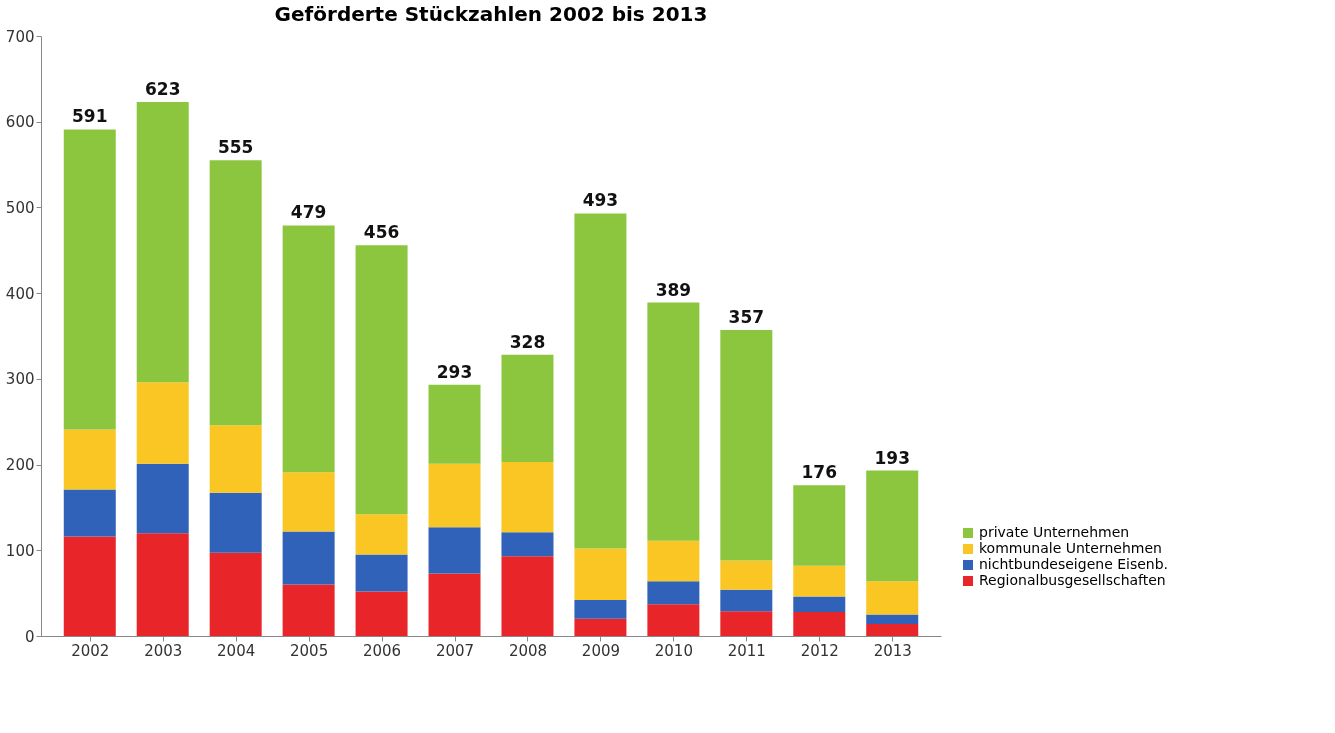 The height and width of the screenshot is (733, 1335). What do you see at coordinates (382, 650) in the screenshot?
I see `x-tick-label: 2006` at bounding box center [382, 650].